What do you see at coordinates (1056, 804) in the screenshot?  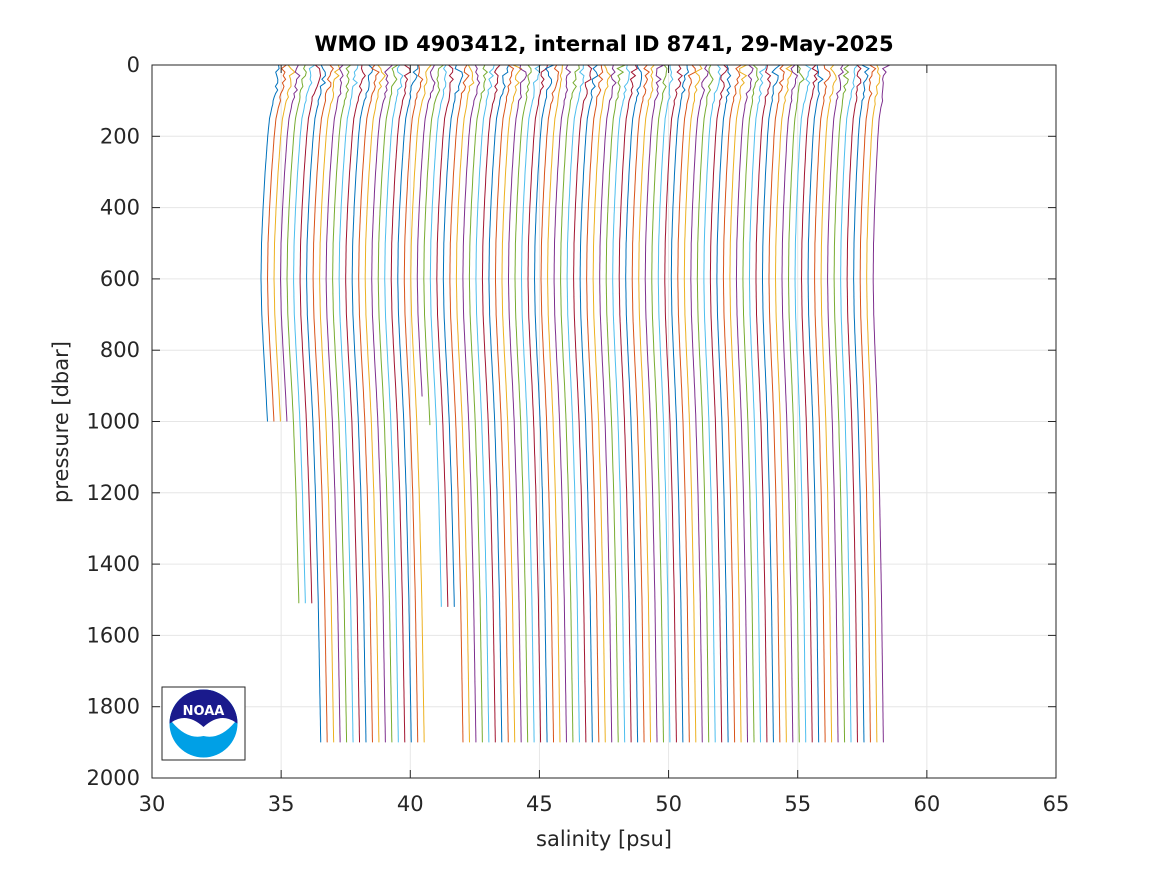 I see `x-tick-label: 65` at bounding box center [1056, 804].